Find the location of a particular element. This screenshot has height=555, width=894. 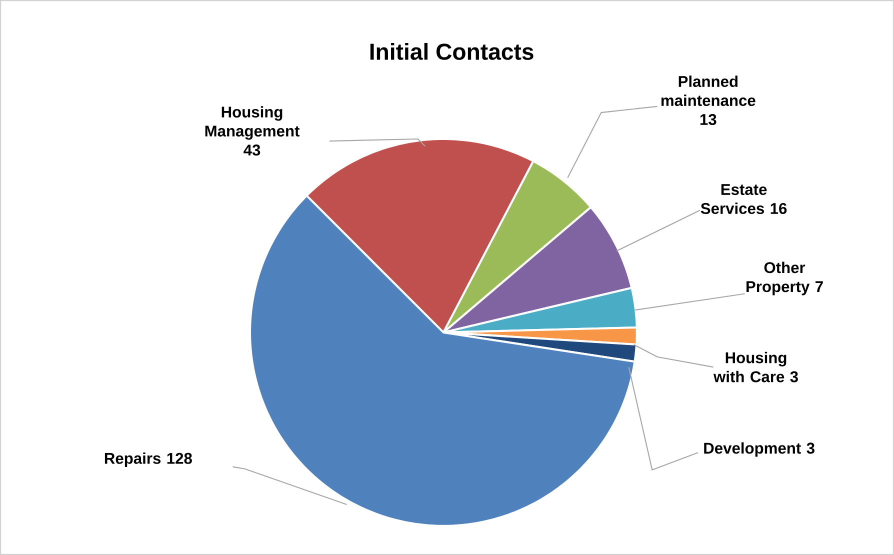

slice-label: Planned maintenance is located at coordinates (708, 91).